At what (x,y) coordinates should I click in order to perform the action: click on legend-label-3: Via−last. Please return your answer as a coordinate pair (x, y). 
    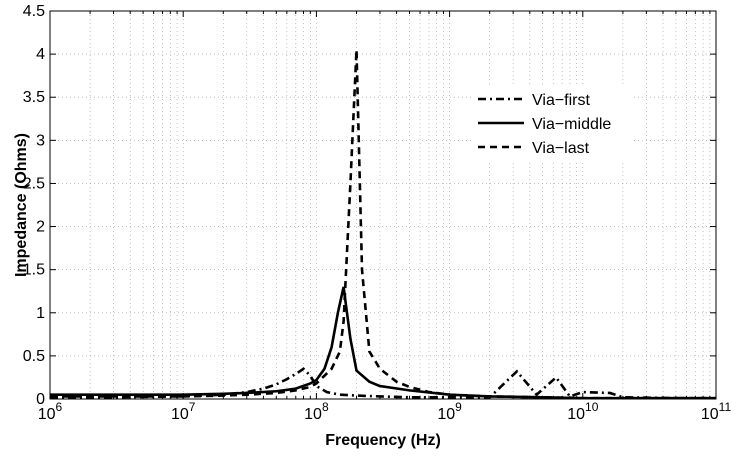
    Looking at the image, I should click on (561, 148).